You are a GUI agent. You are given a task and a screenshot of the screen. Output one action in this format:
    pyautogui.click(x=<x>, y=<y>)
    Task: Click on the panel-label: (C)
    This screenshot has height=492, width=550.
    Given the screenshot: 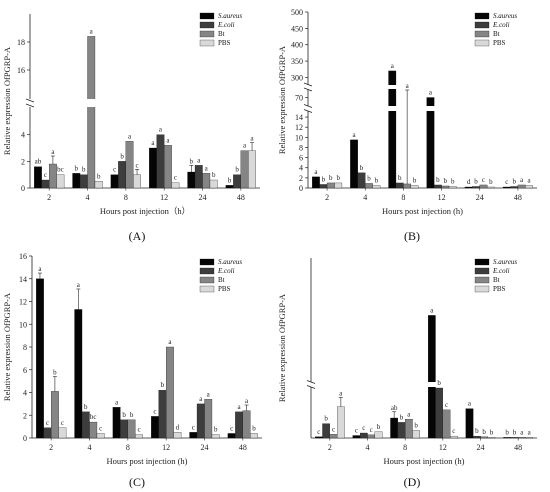 What is the action you would take?
    pyautogui.click(x=137, y=482)
    